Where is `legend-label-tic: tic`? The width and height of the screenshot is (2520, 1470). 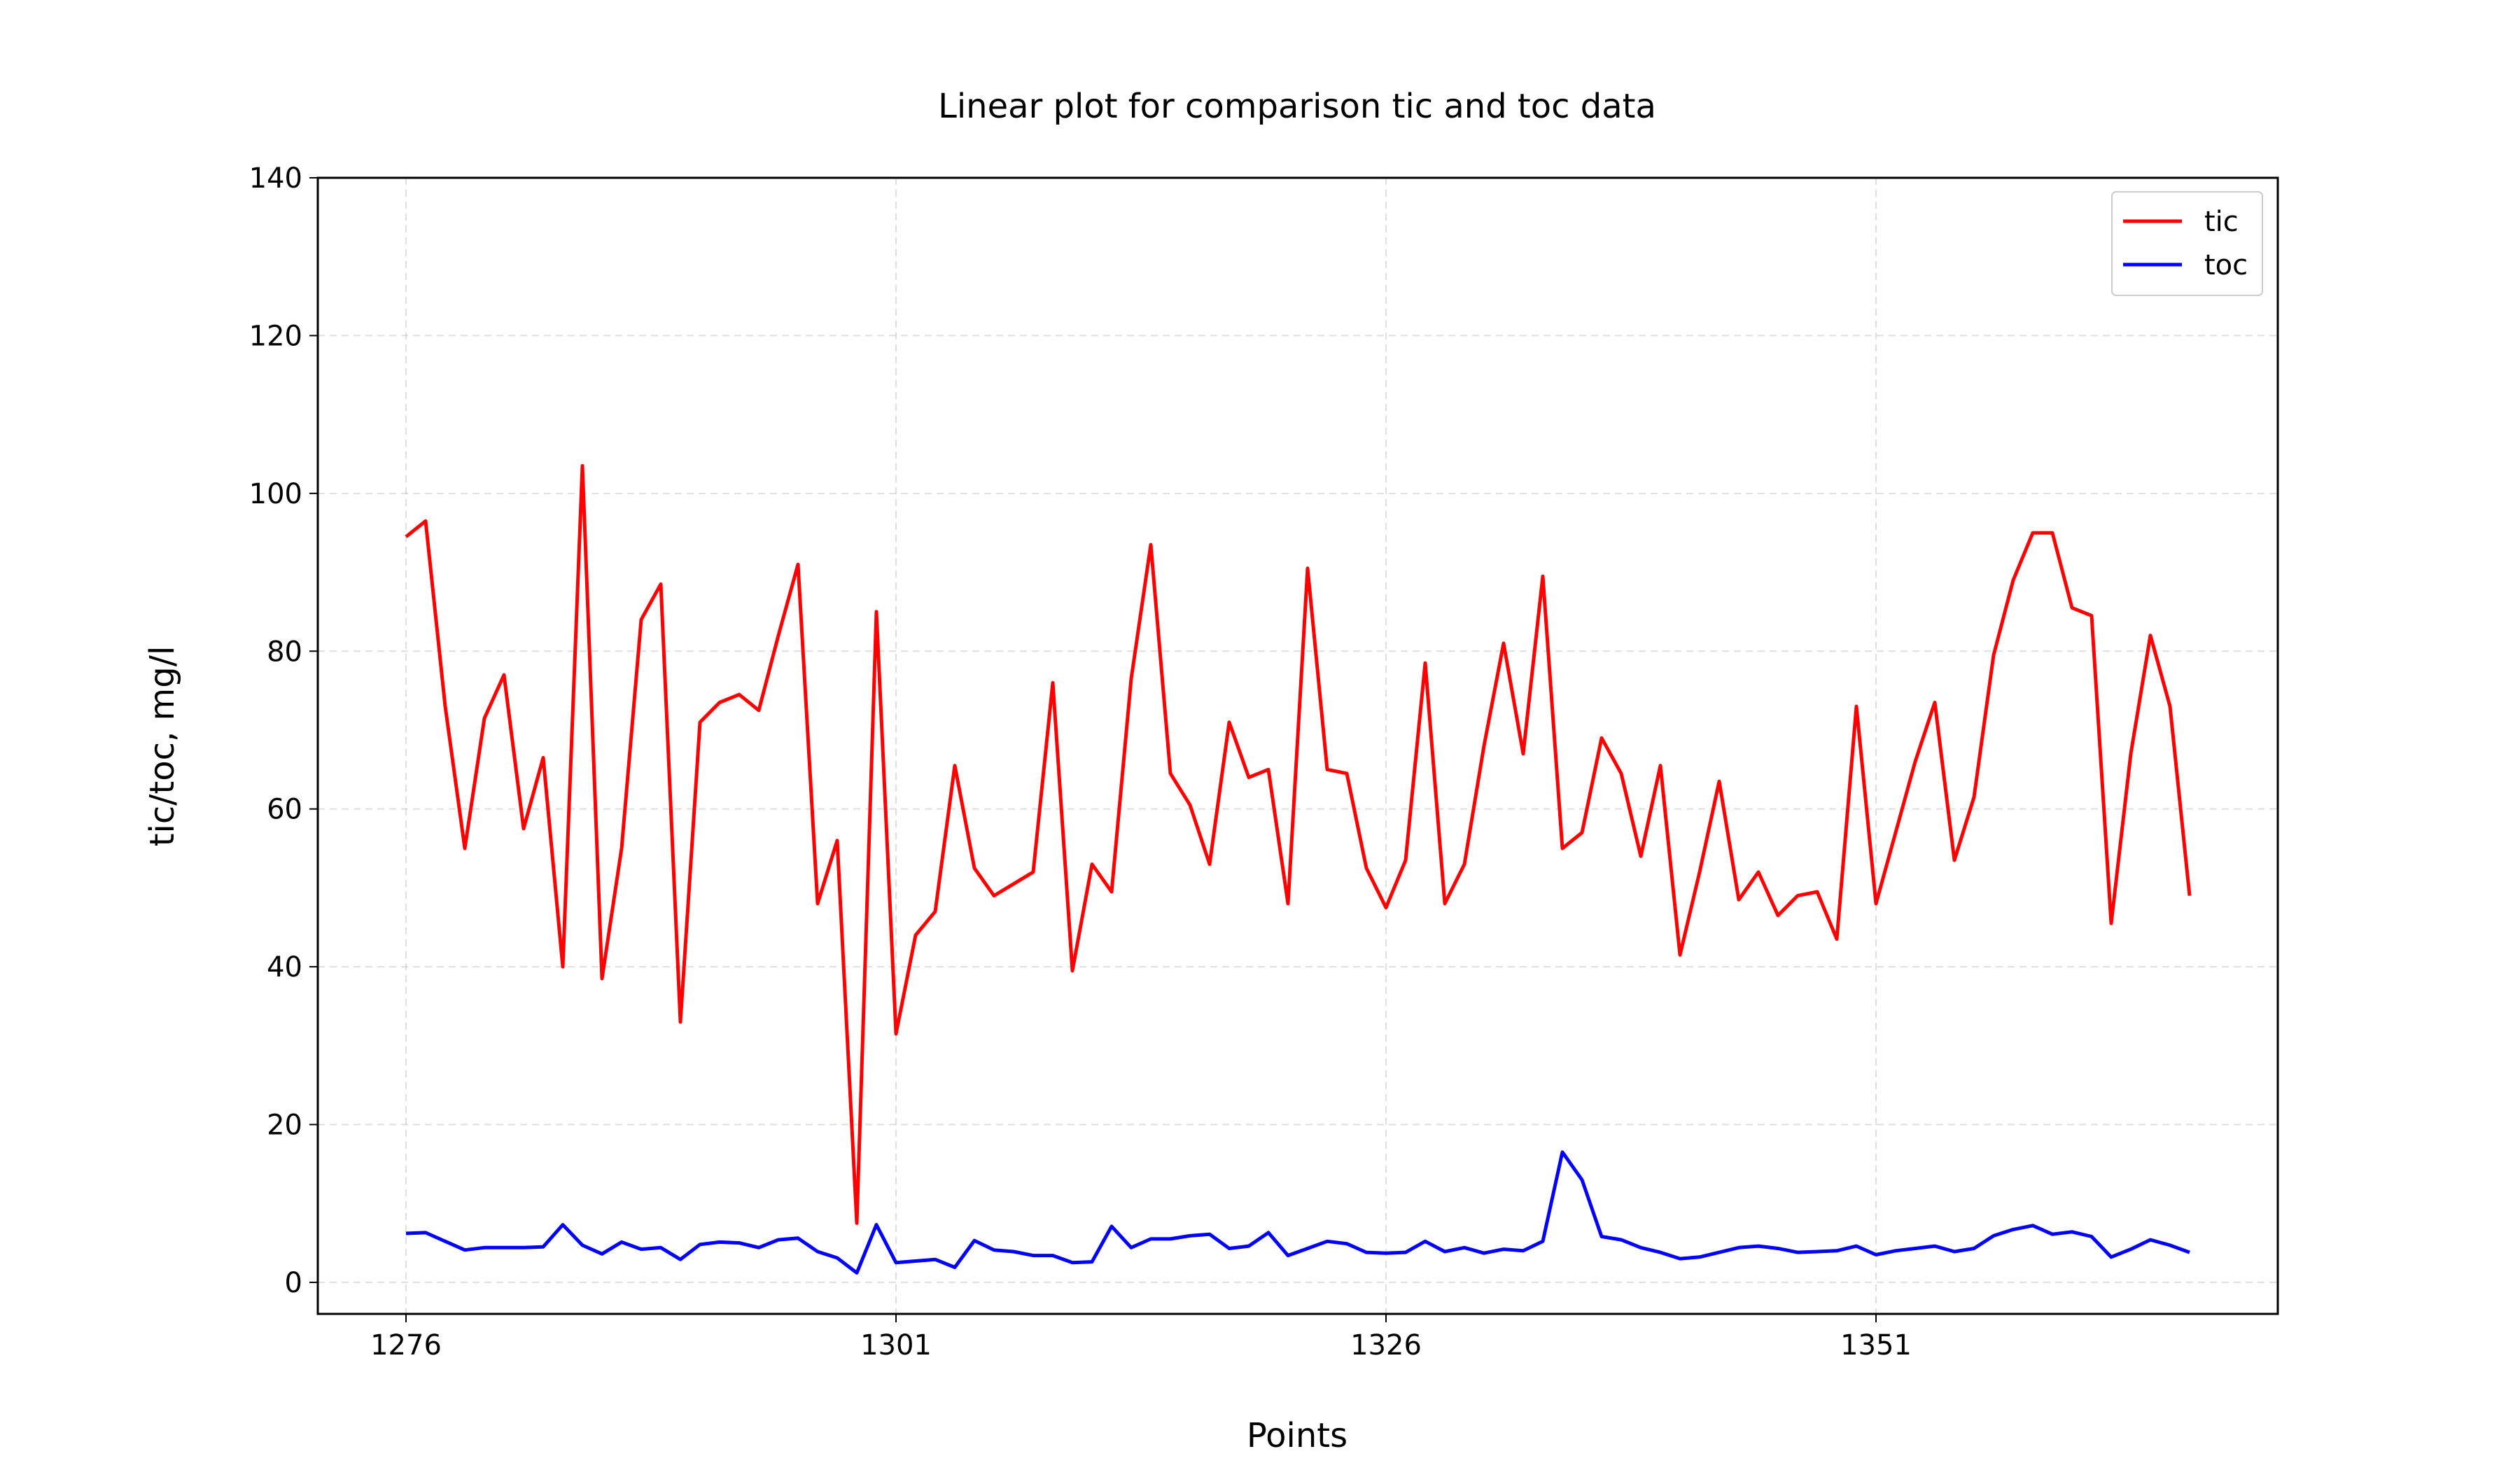 legend-label-tic: tic is located at coordinates (2221, 222).